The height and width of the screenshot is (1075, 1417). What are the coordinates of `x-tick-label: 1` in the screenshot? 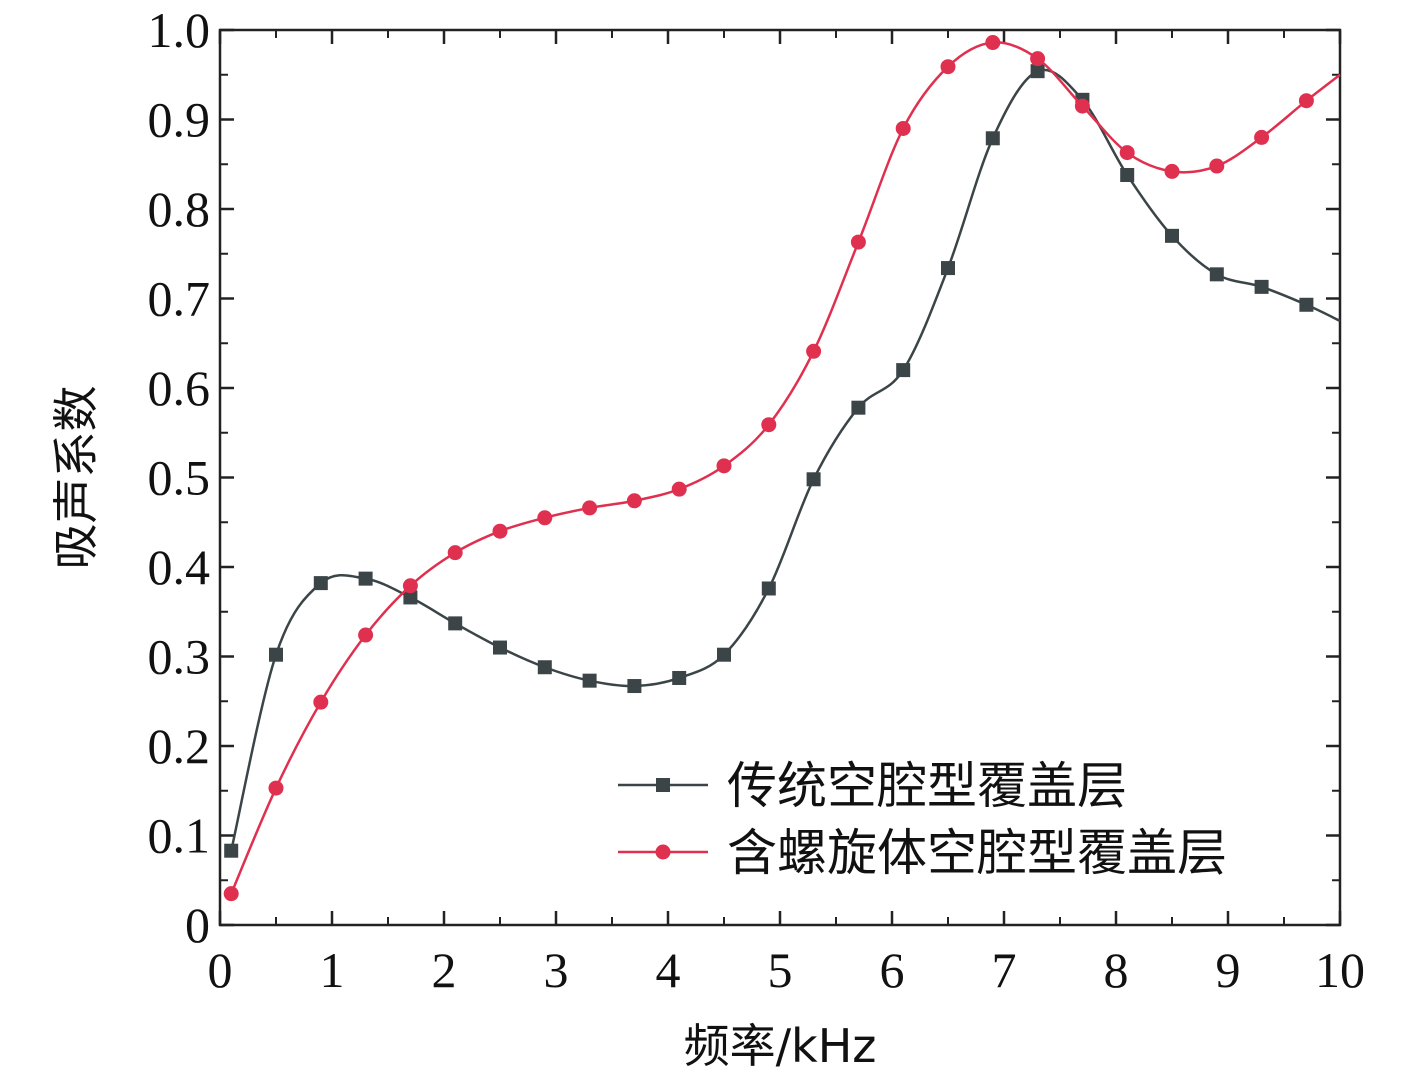 It's located at (332, 970).